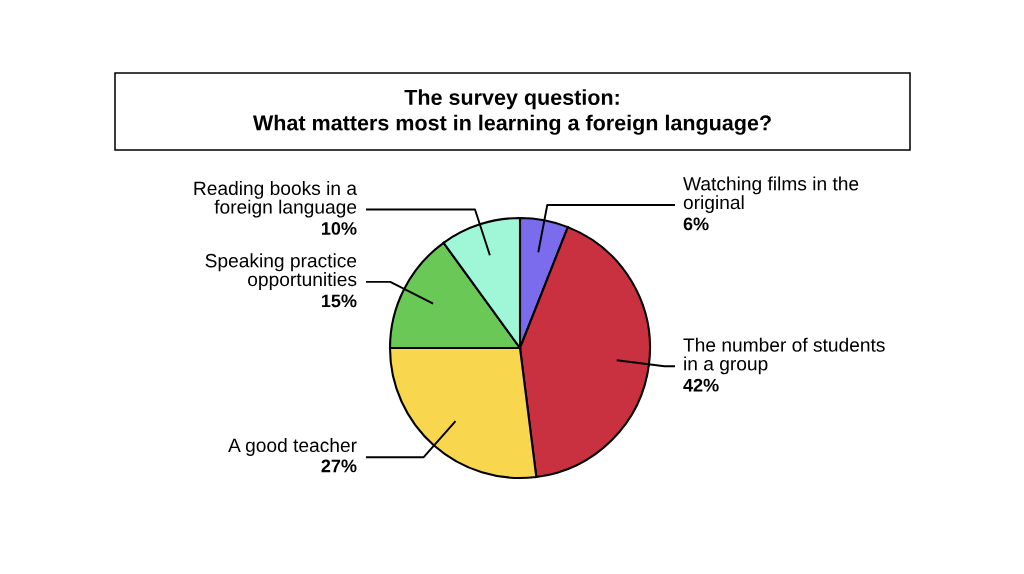 This screenshot has height=574, width=1024. What do you see at coordinates (511, 112) in the screenshot?
I see `chart-title: The survey question: What matters most in learning a foreign language?` at bounding box center [511, 112].